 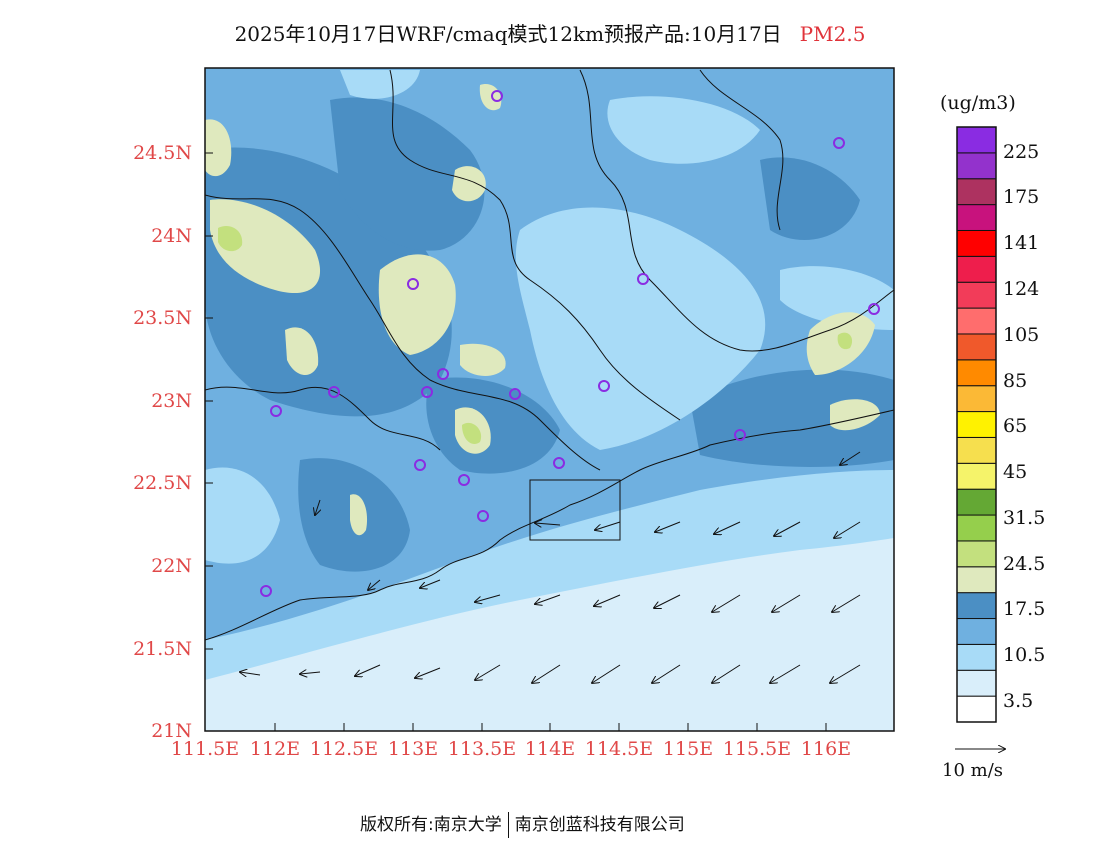 What do you see at coordinates (549, 634) in the screenshot?
I see `field-ocean-clean` at bounding box center [549, 634].